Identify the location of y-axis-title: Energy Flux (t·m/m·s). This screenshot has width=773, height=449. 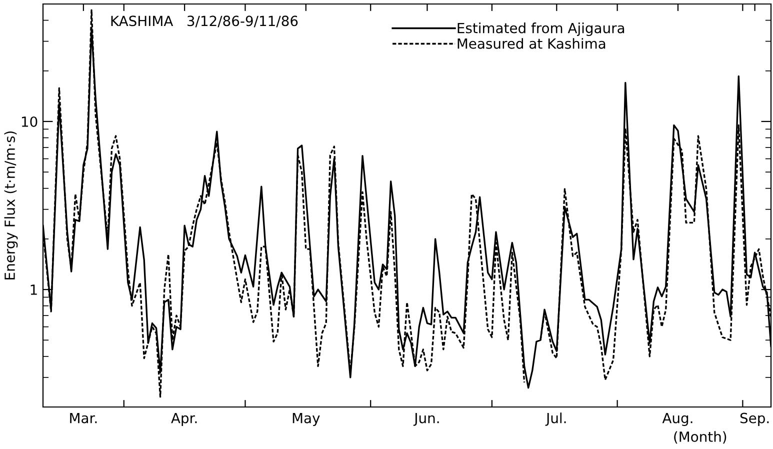
(11, 205).